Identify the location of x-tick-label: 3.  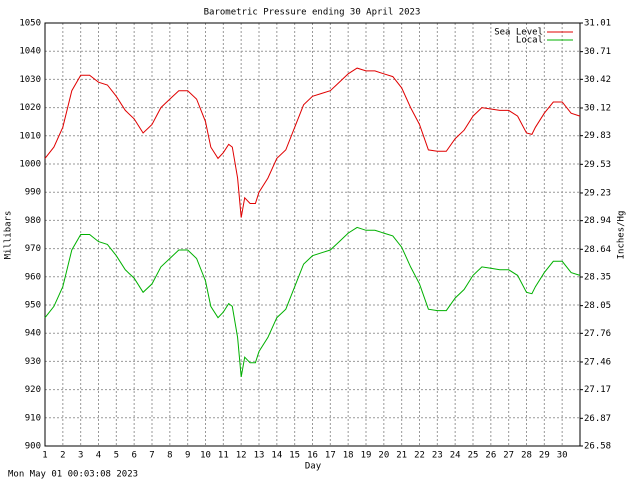
(80, 456).